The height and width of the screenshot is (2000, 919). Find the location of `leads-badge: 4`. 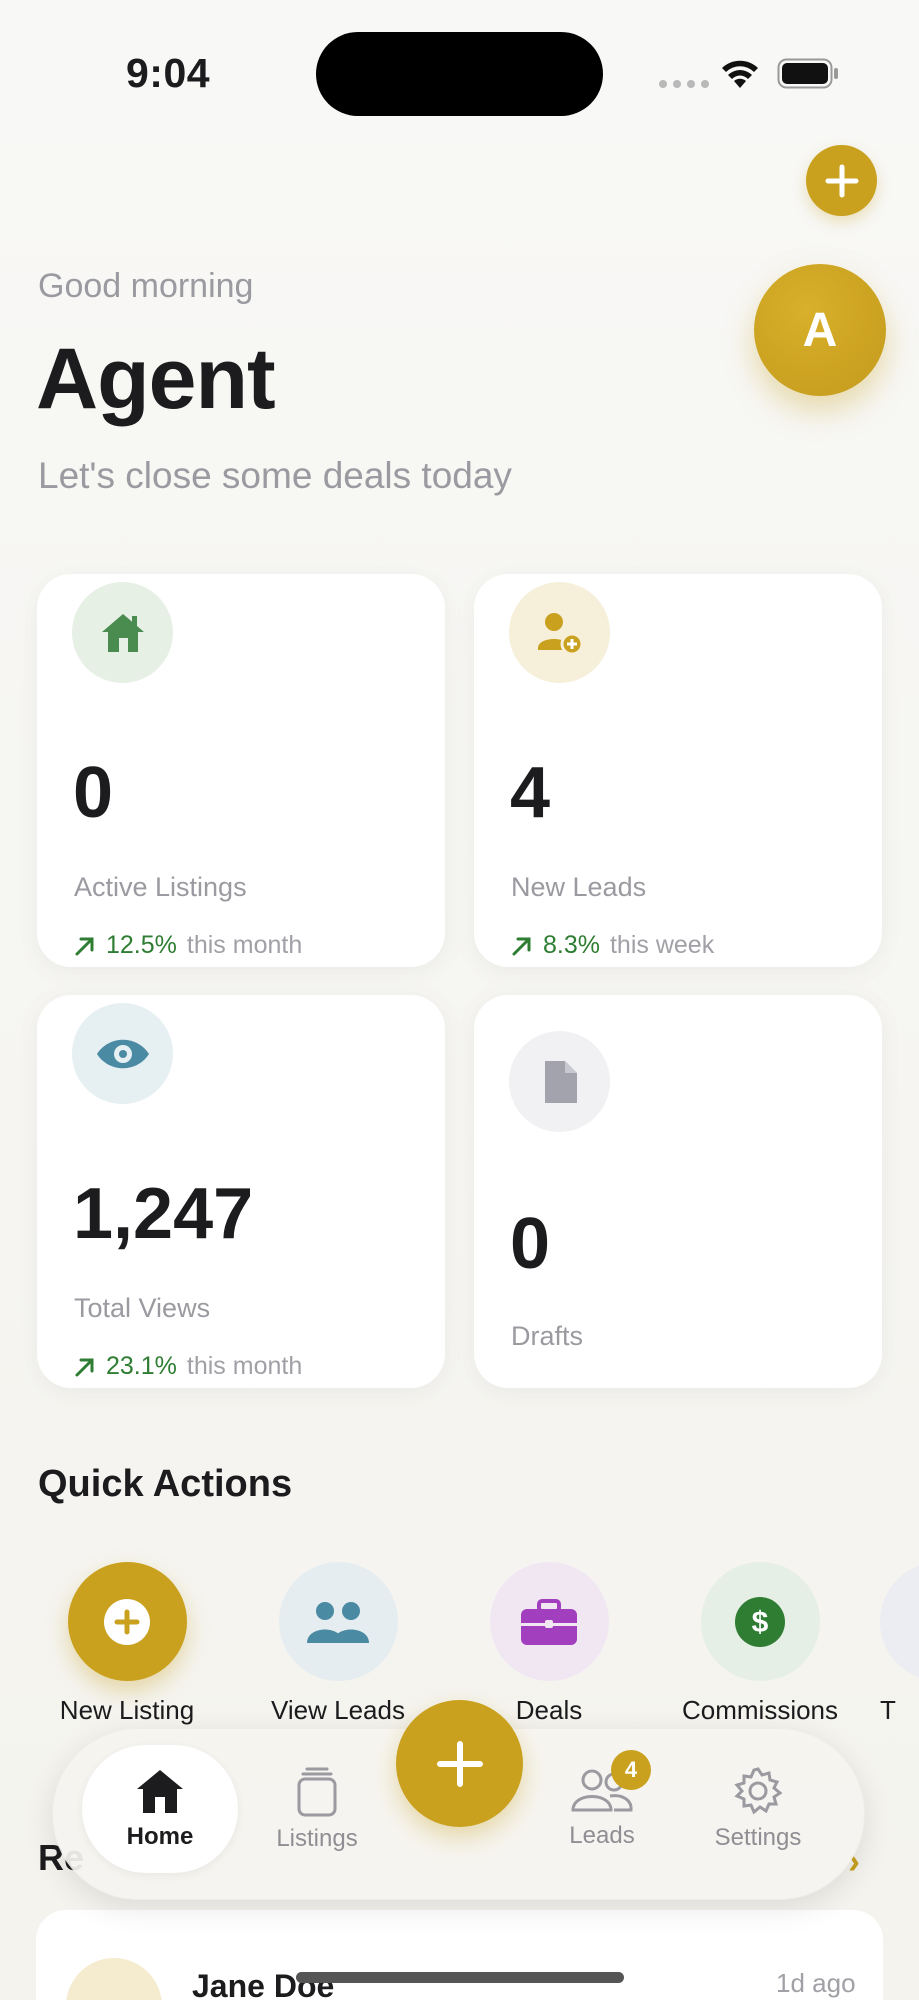

leads-badge: 4 is located at coordinates (631, 1770).